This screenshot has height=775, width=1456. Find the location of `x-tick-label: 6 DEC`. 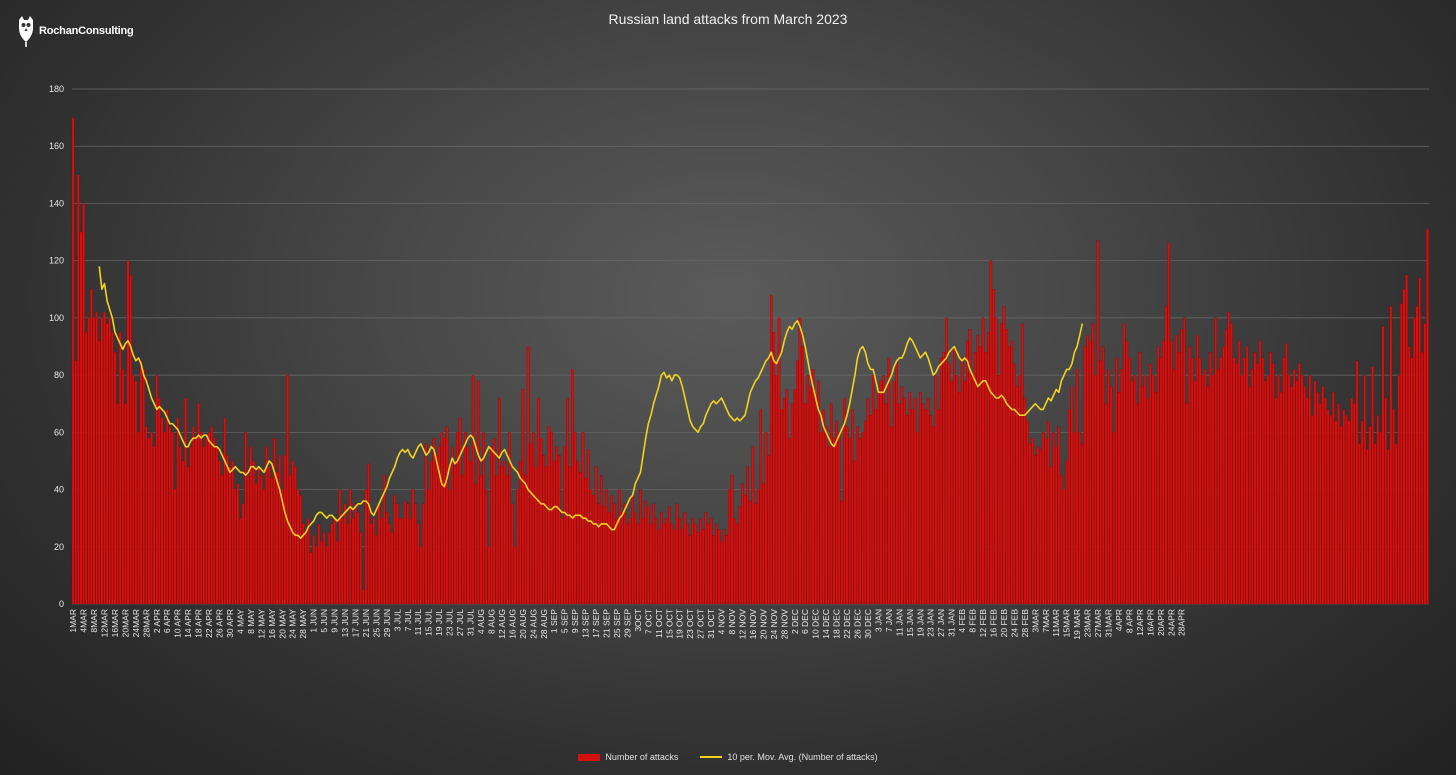

x-tick-label: 6 DEC is located at coordinates (805, 621).